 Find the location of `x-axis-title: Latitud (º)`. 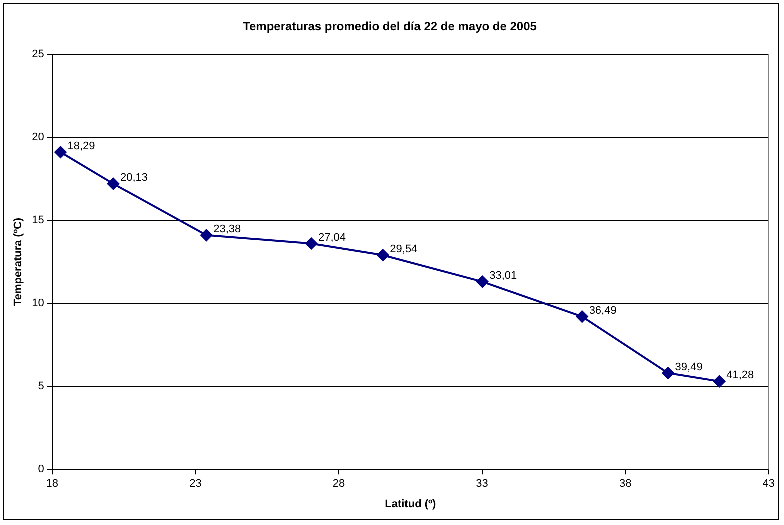

x-axis-title: Latitud (º) is located at coordinates (411, 504).